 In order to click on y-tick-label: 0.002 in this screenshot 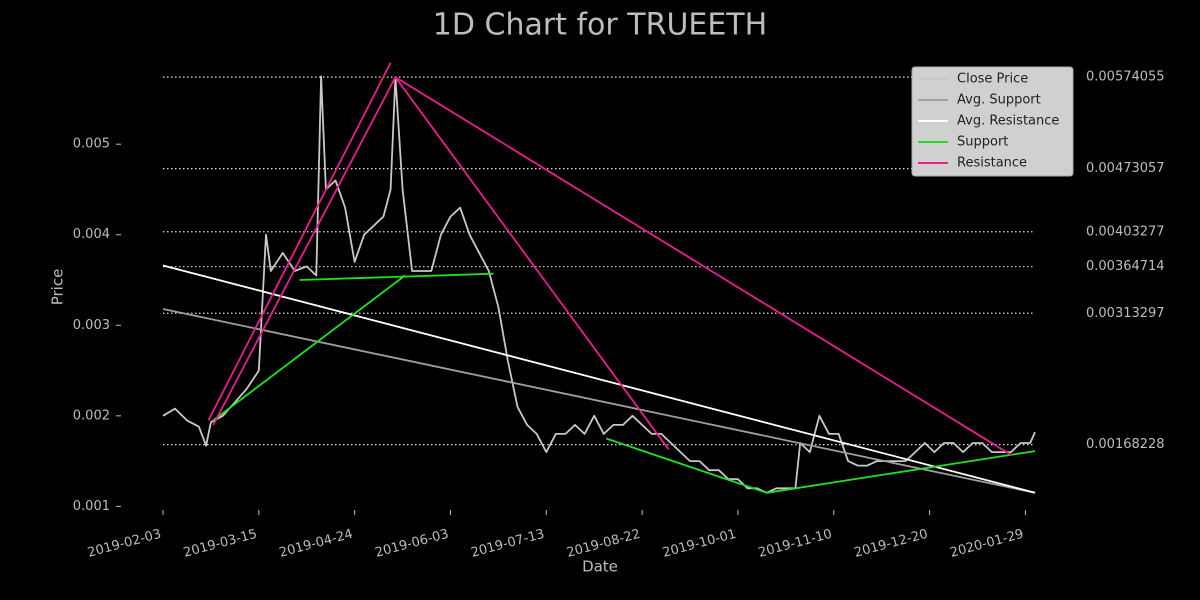, I will do `click(91, 415)`.